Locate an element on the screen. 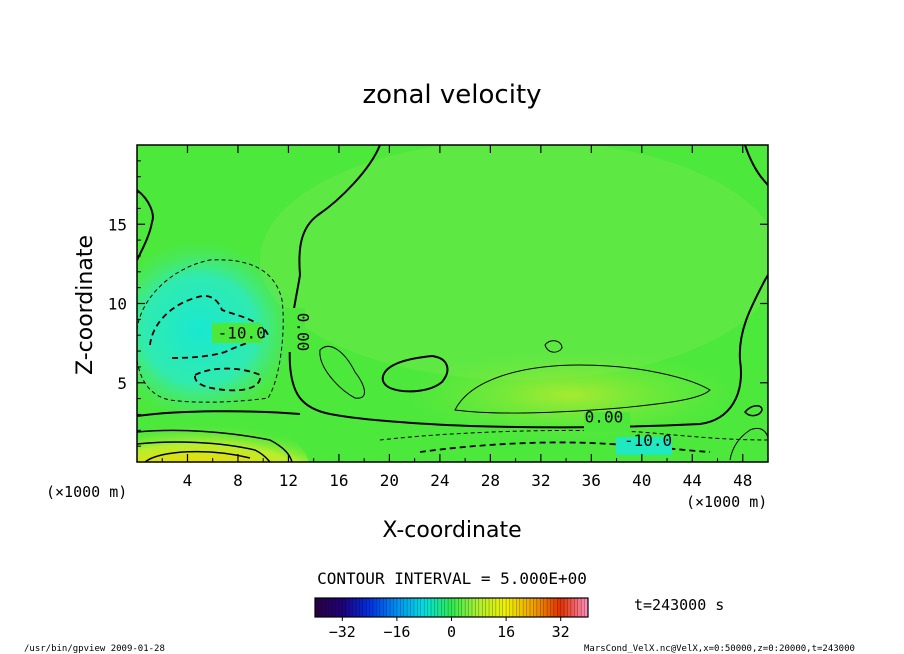 The image size is (904, 654). x-tick-label: 24 is located at coordinates (439, 480).